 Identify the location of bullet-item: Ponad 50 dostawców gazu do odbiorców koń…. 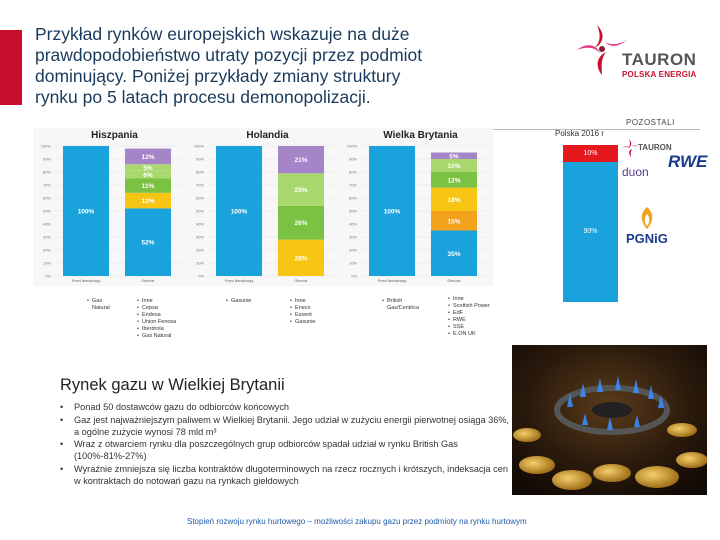
(287, 408).